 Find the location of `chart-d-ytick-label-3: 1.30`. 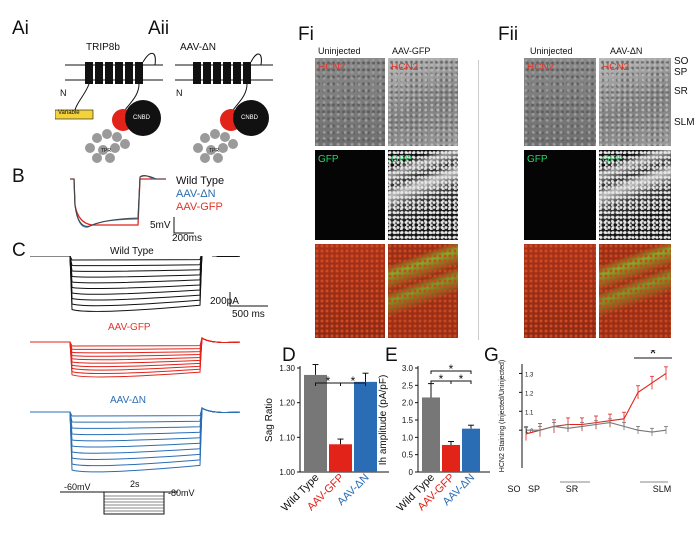

chart-d-ytick-label-3: 1.30 is located at coordinates (287, 368).